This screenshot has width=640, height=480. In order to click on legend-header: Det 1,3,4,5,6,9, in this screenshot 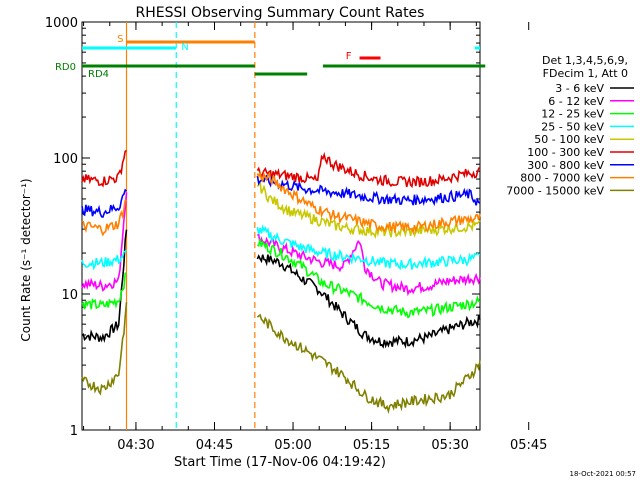, I will do `click(585, 60)`.